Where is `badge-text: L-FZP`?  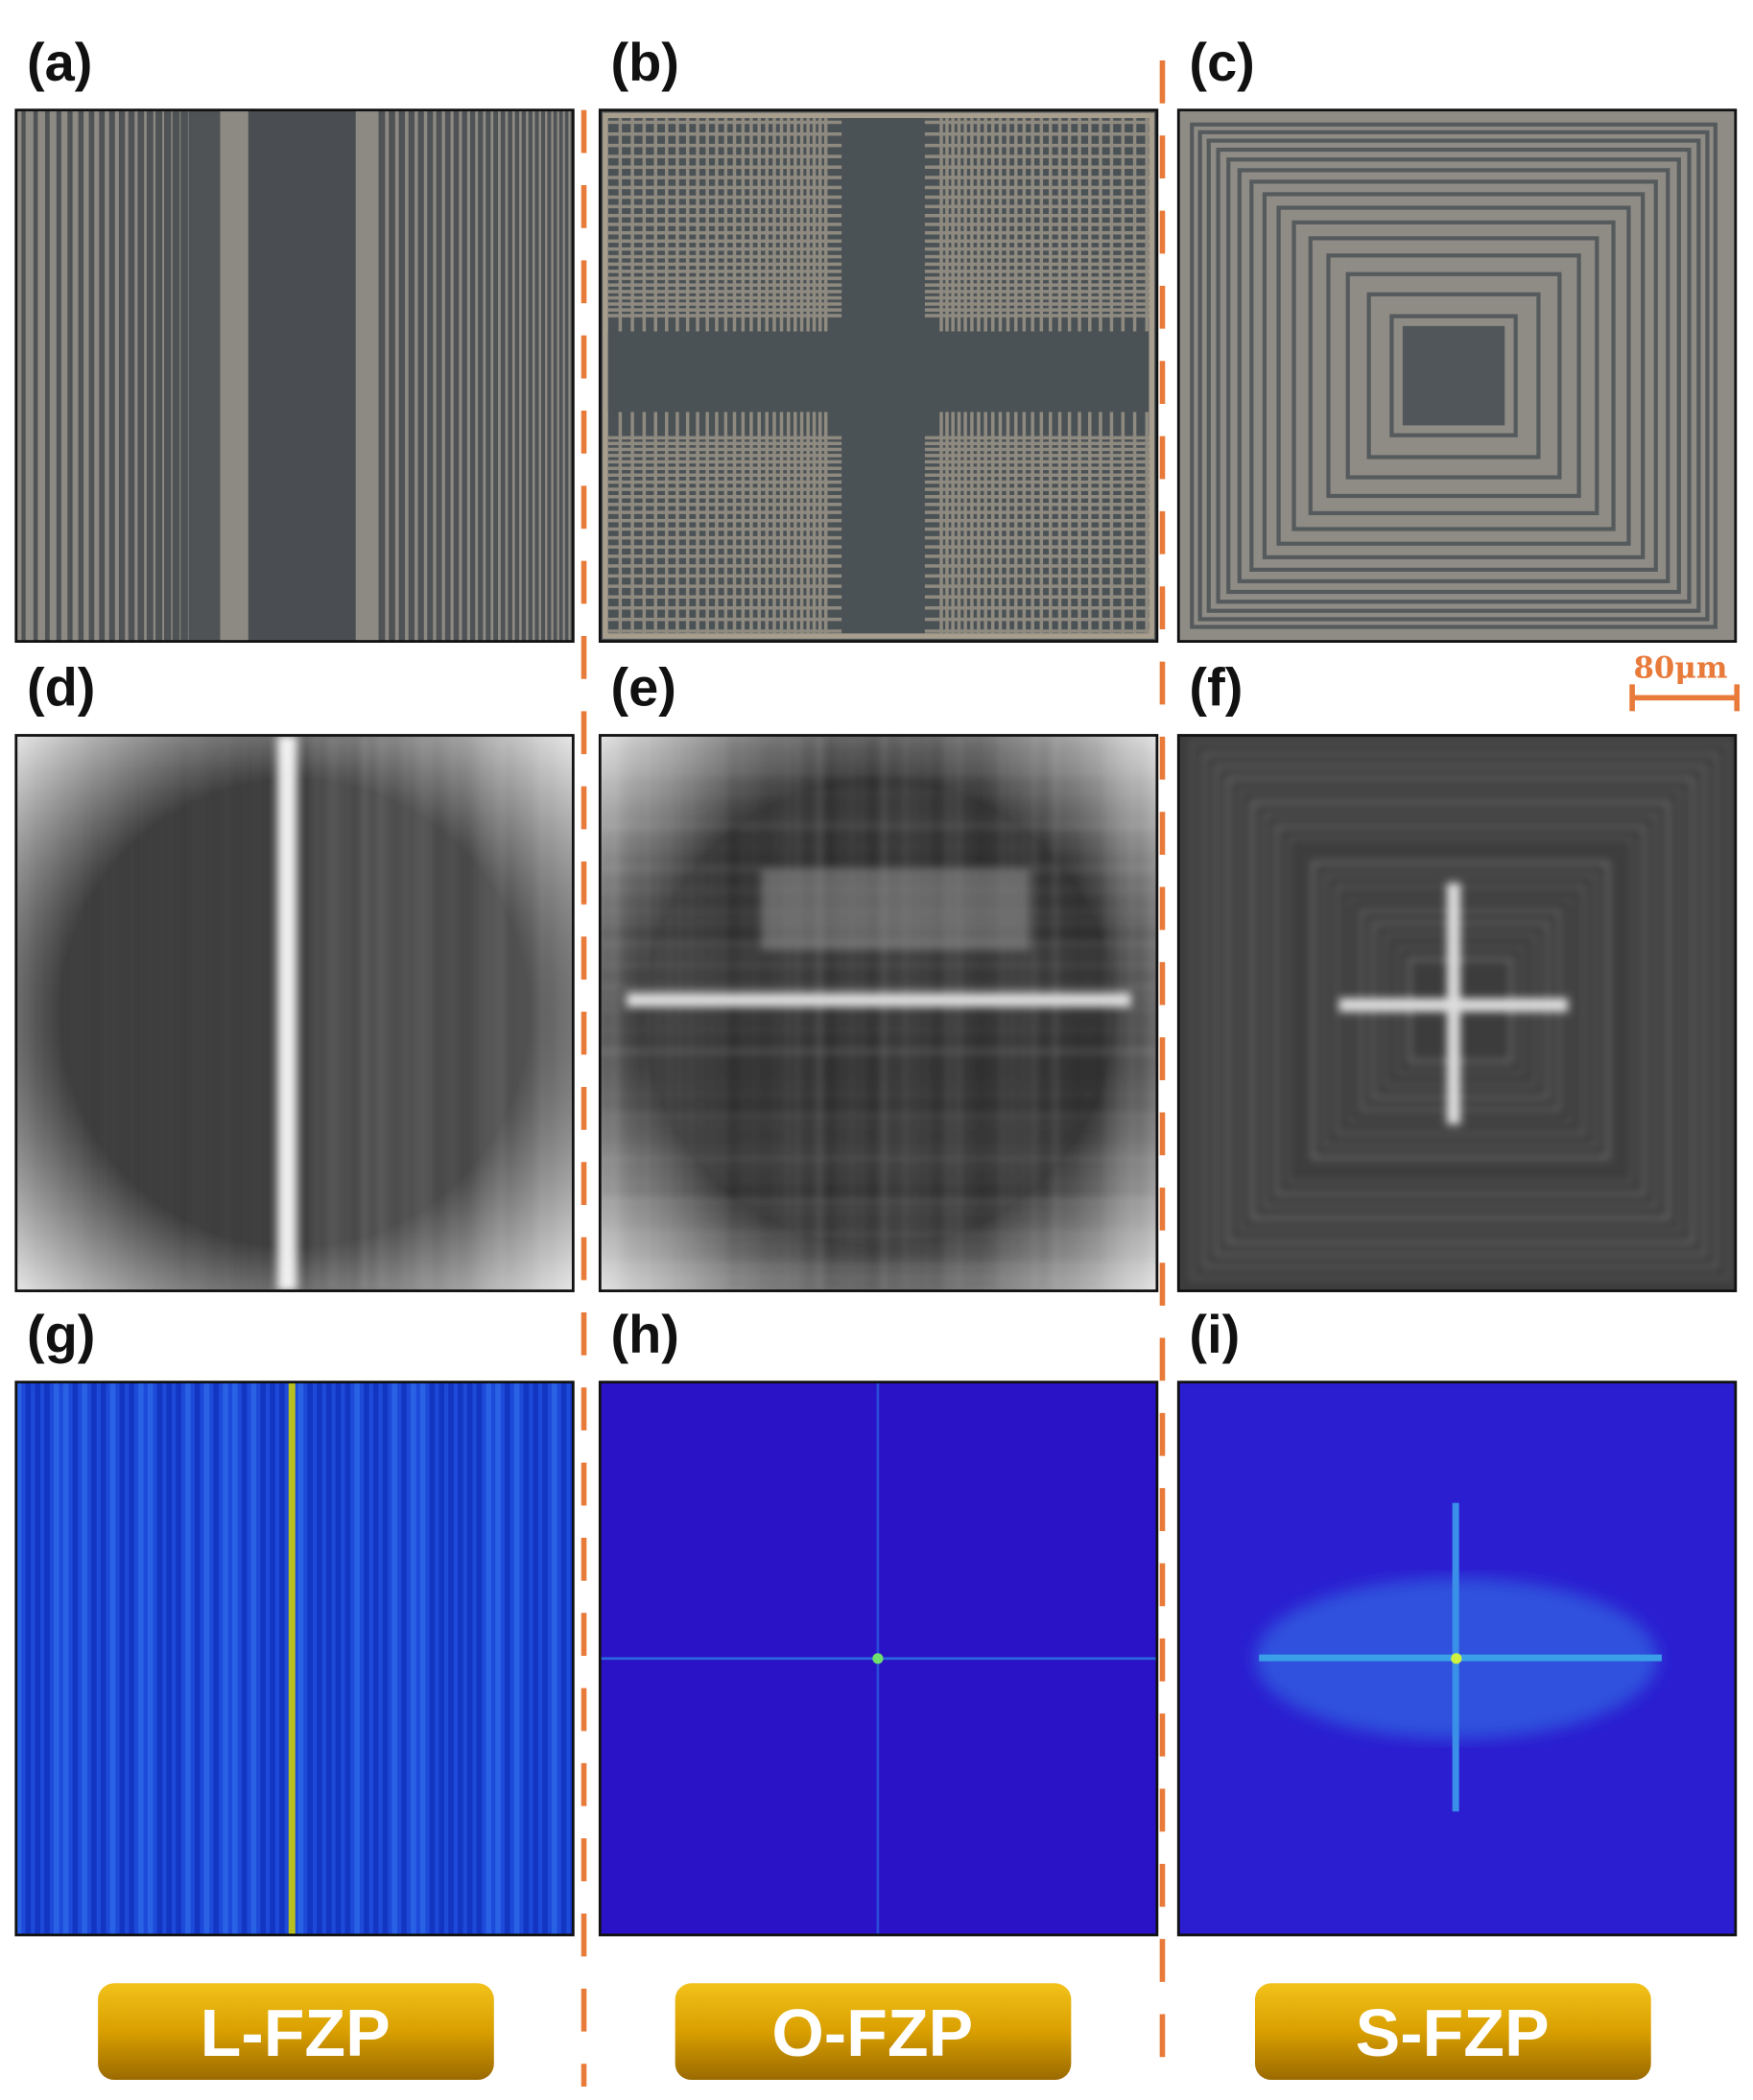
badge-text: L-FZP is located at coordinates (296, 2033).